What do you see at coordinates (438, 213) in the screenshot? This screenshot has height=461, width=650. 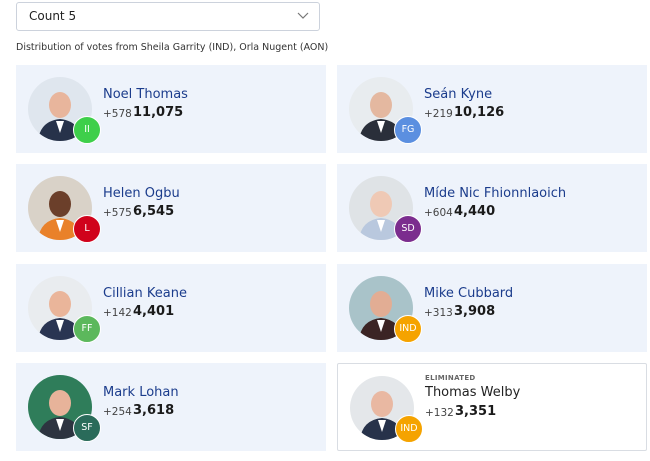 I see `vote-change: +604` at bounding box center [438, 213].